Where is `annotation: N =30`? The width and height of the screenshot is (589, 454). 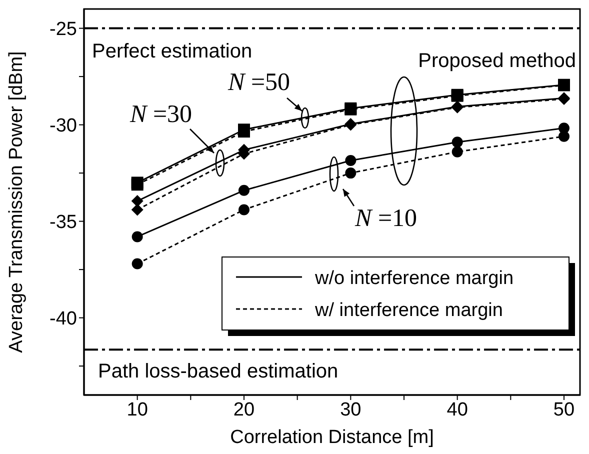 annotation: N =30 is located at coordinates (160, 114).